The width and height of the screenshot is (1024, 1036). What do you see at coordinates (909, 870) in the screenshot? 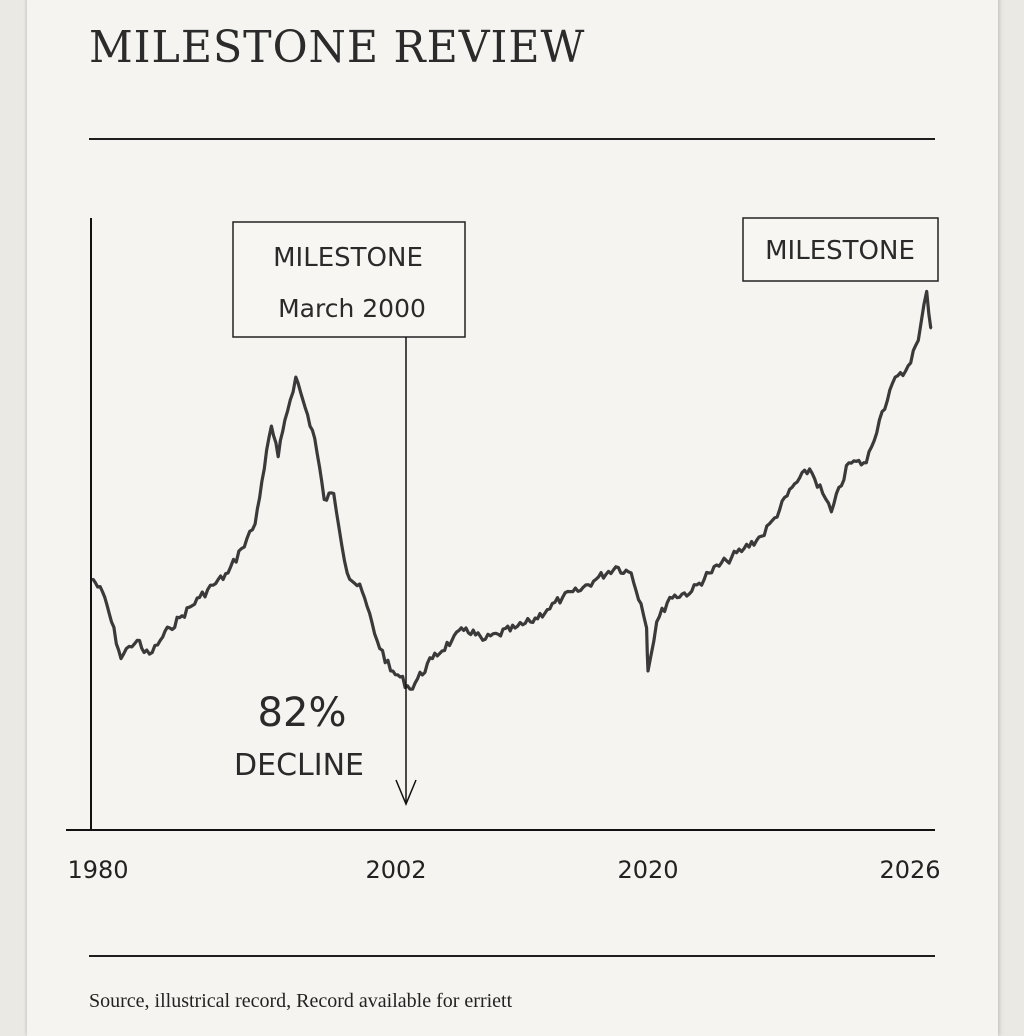
I see `x-tick-label-2026: 2026` at bounding box center [909, 870].